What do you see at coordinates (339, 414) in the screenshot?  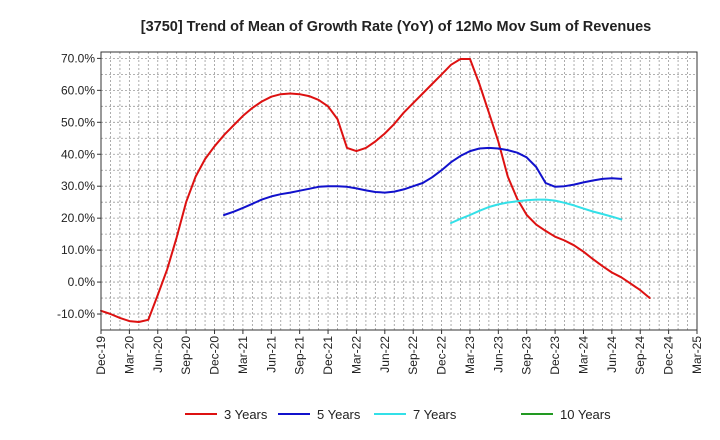 I see `legend-label-5-years: 5 Years` at bounding box center [339, 414].